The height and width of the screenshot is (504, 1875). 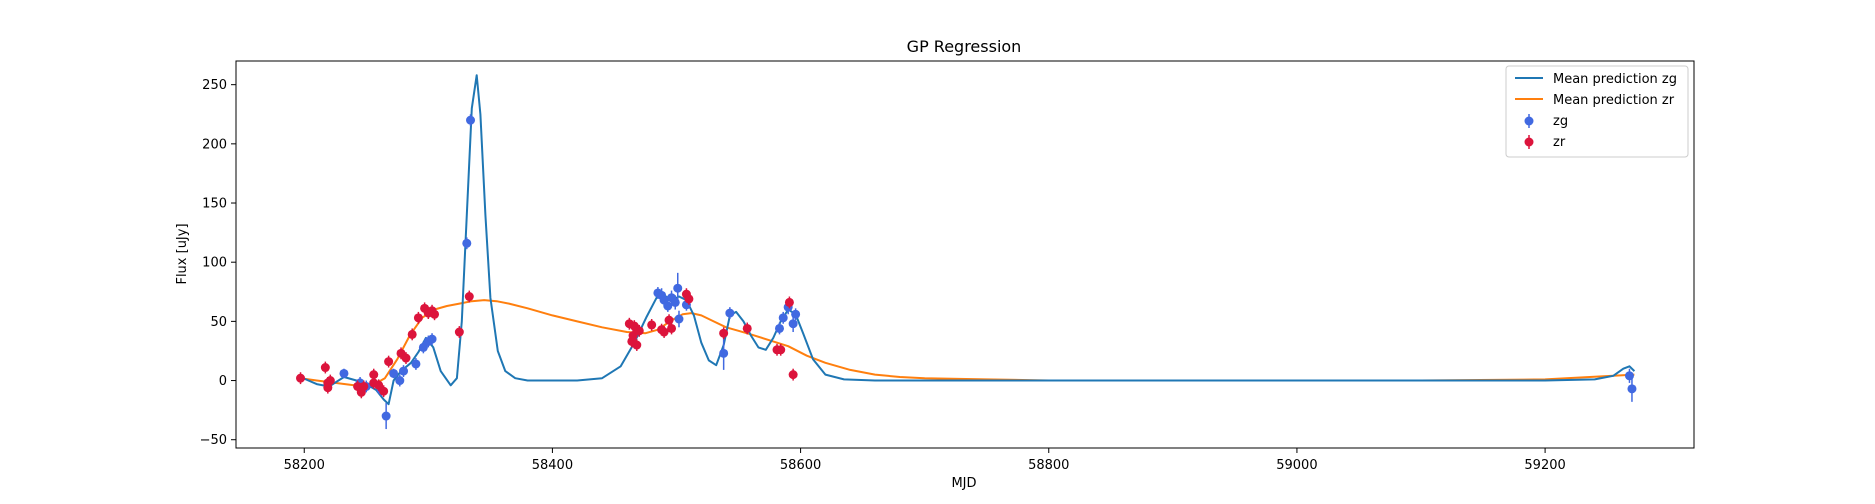 What do you see at coordinates (1529, 142) in the screenshot?
I see `legend-zr-marker-swatch` at bounding box center [1529, 142].